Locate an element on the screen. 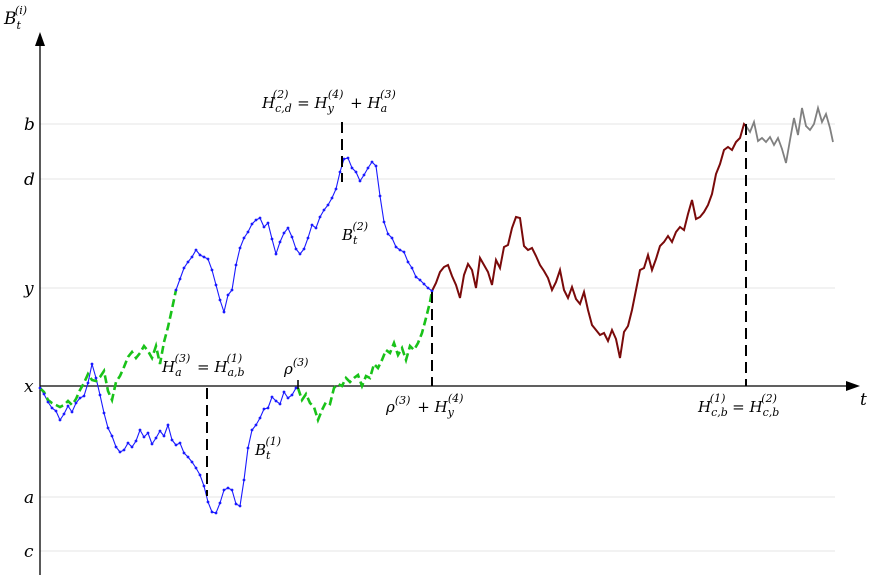 This screenshot has width=872, height=577. tick-label-b: b is located at coordinates (29, 125).